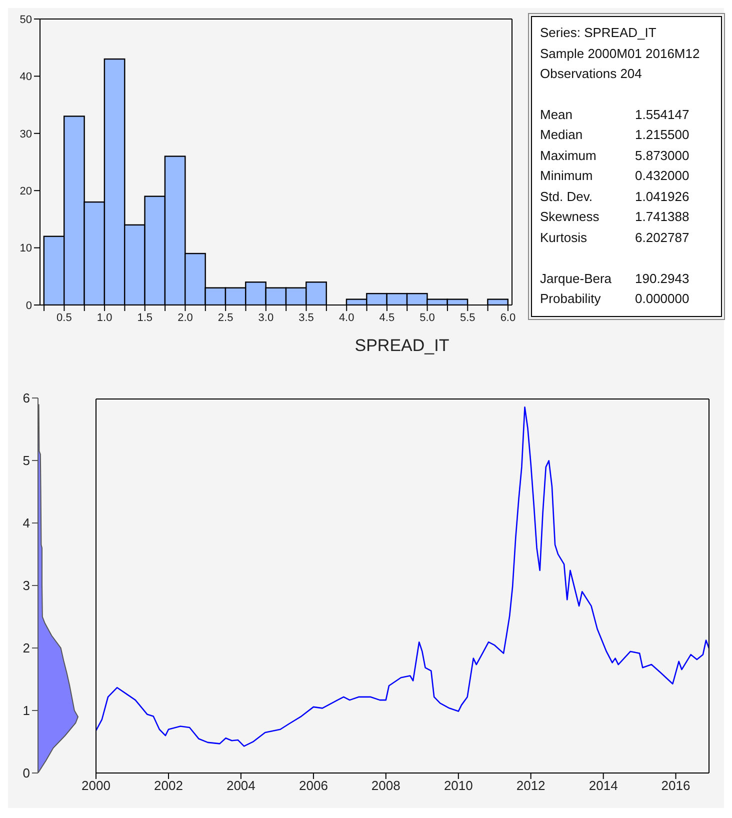  What do you see at coordinates (571, 299) in the screenshot?
I see `category-label: Probability` at bounding box center [571, 299].